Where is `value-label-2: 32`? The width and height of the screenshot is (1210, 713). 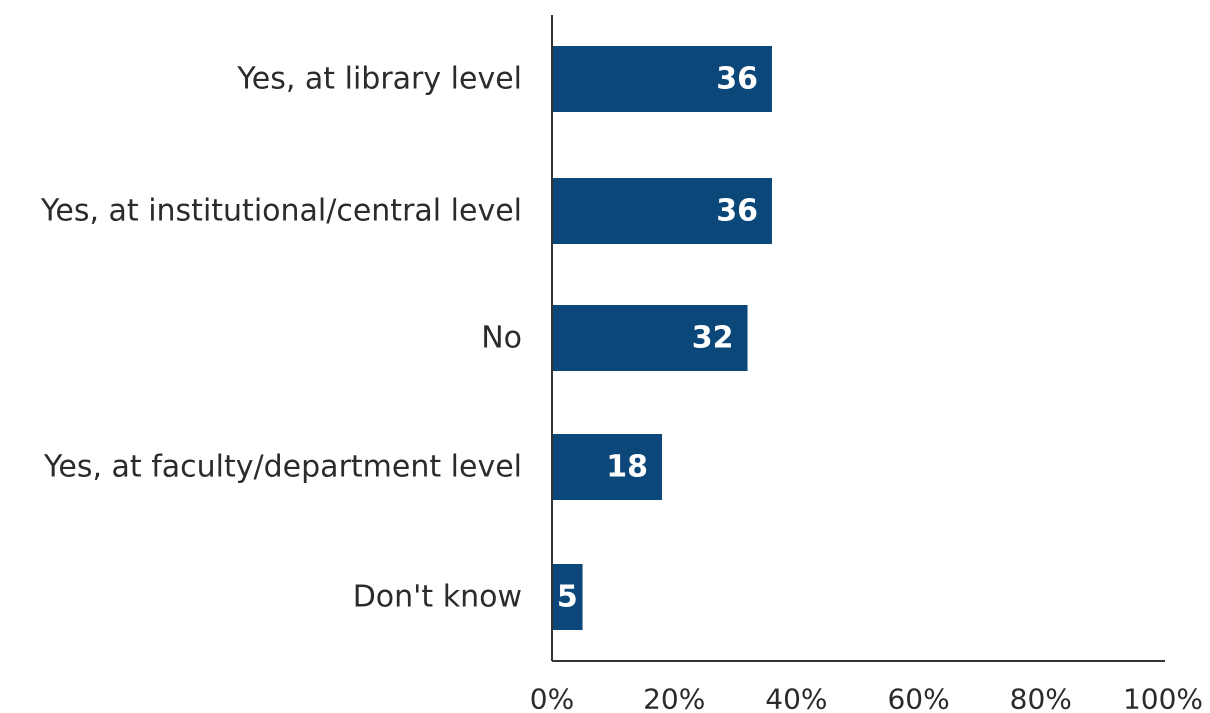
value-label-2: 32 is located at coordinates (713, 338).